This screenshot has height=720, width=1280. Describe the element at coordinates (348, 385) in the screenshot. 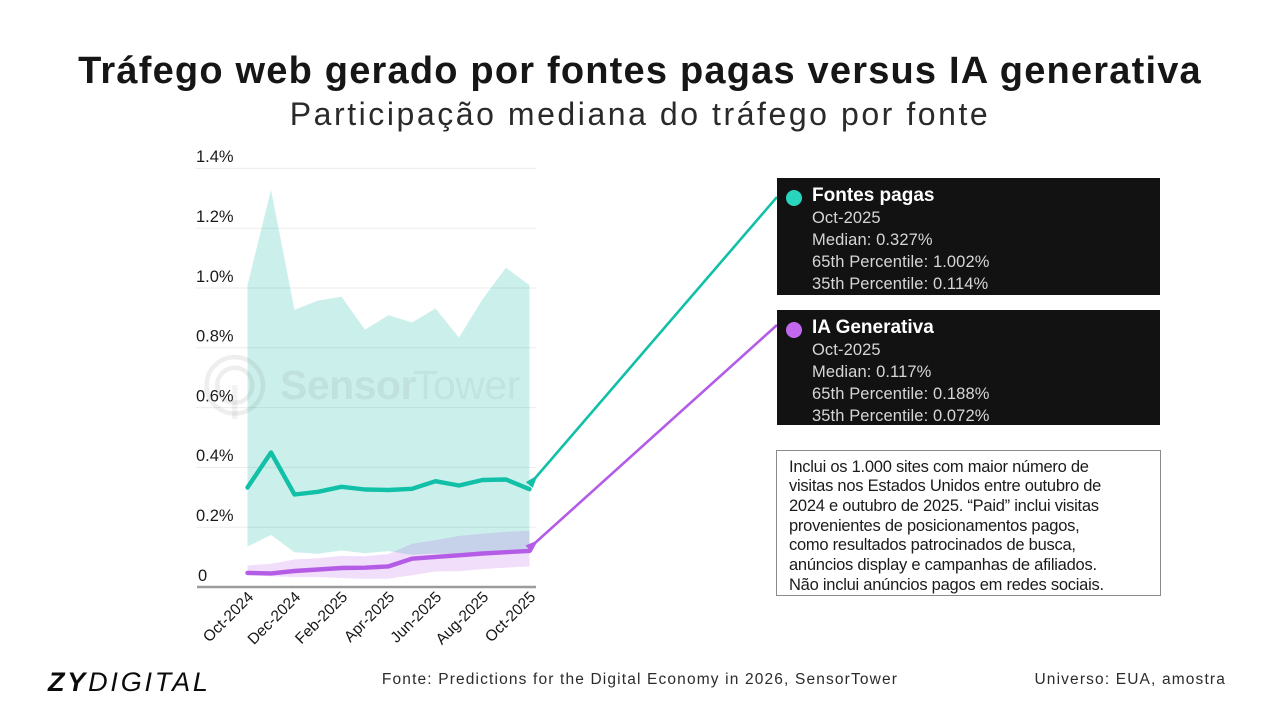

I see `svg-text: Sensor` at that location.